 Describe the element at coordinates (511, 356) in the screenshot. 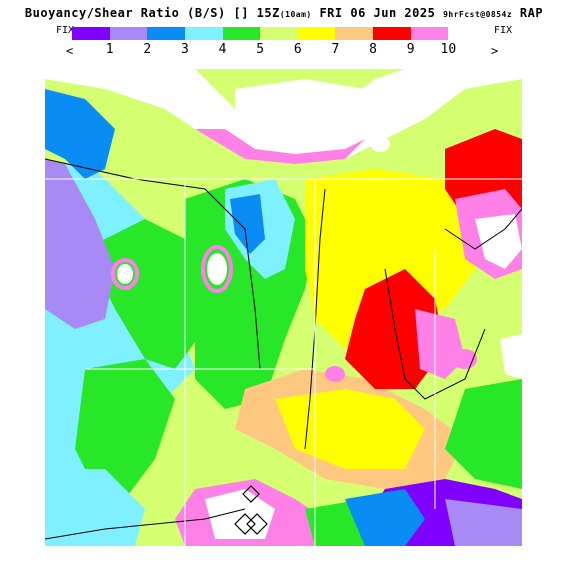

I see `white-east-region` at that location.